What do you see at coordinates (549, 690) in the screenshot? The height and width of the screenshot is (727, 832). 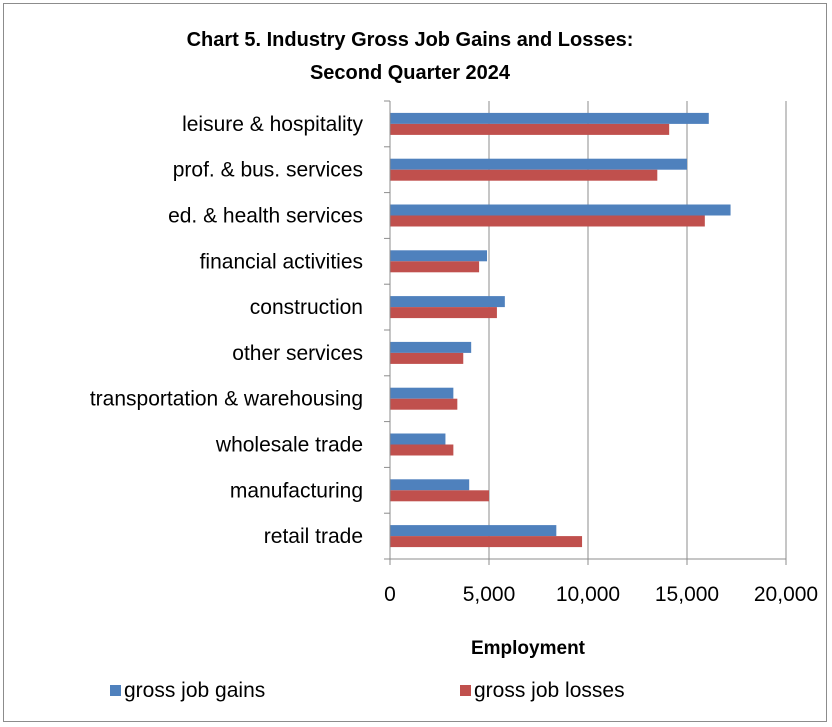 I see `legend-label: gross job losses` at bounding box center [549, 690].